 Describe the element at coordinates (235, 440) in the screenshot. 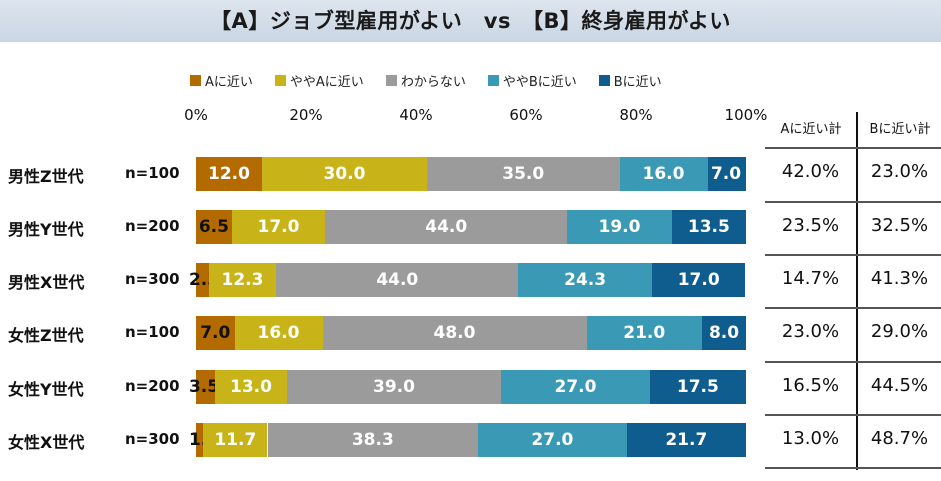

I see `data-label: 11.7` at that location.